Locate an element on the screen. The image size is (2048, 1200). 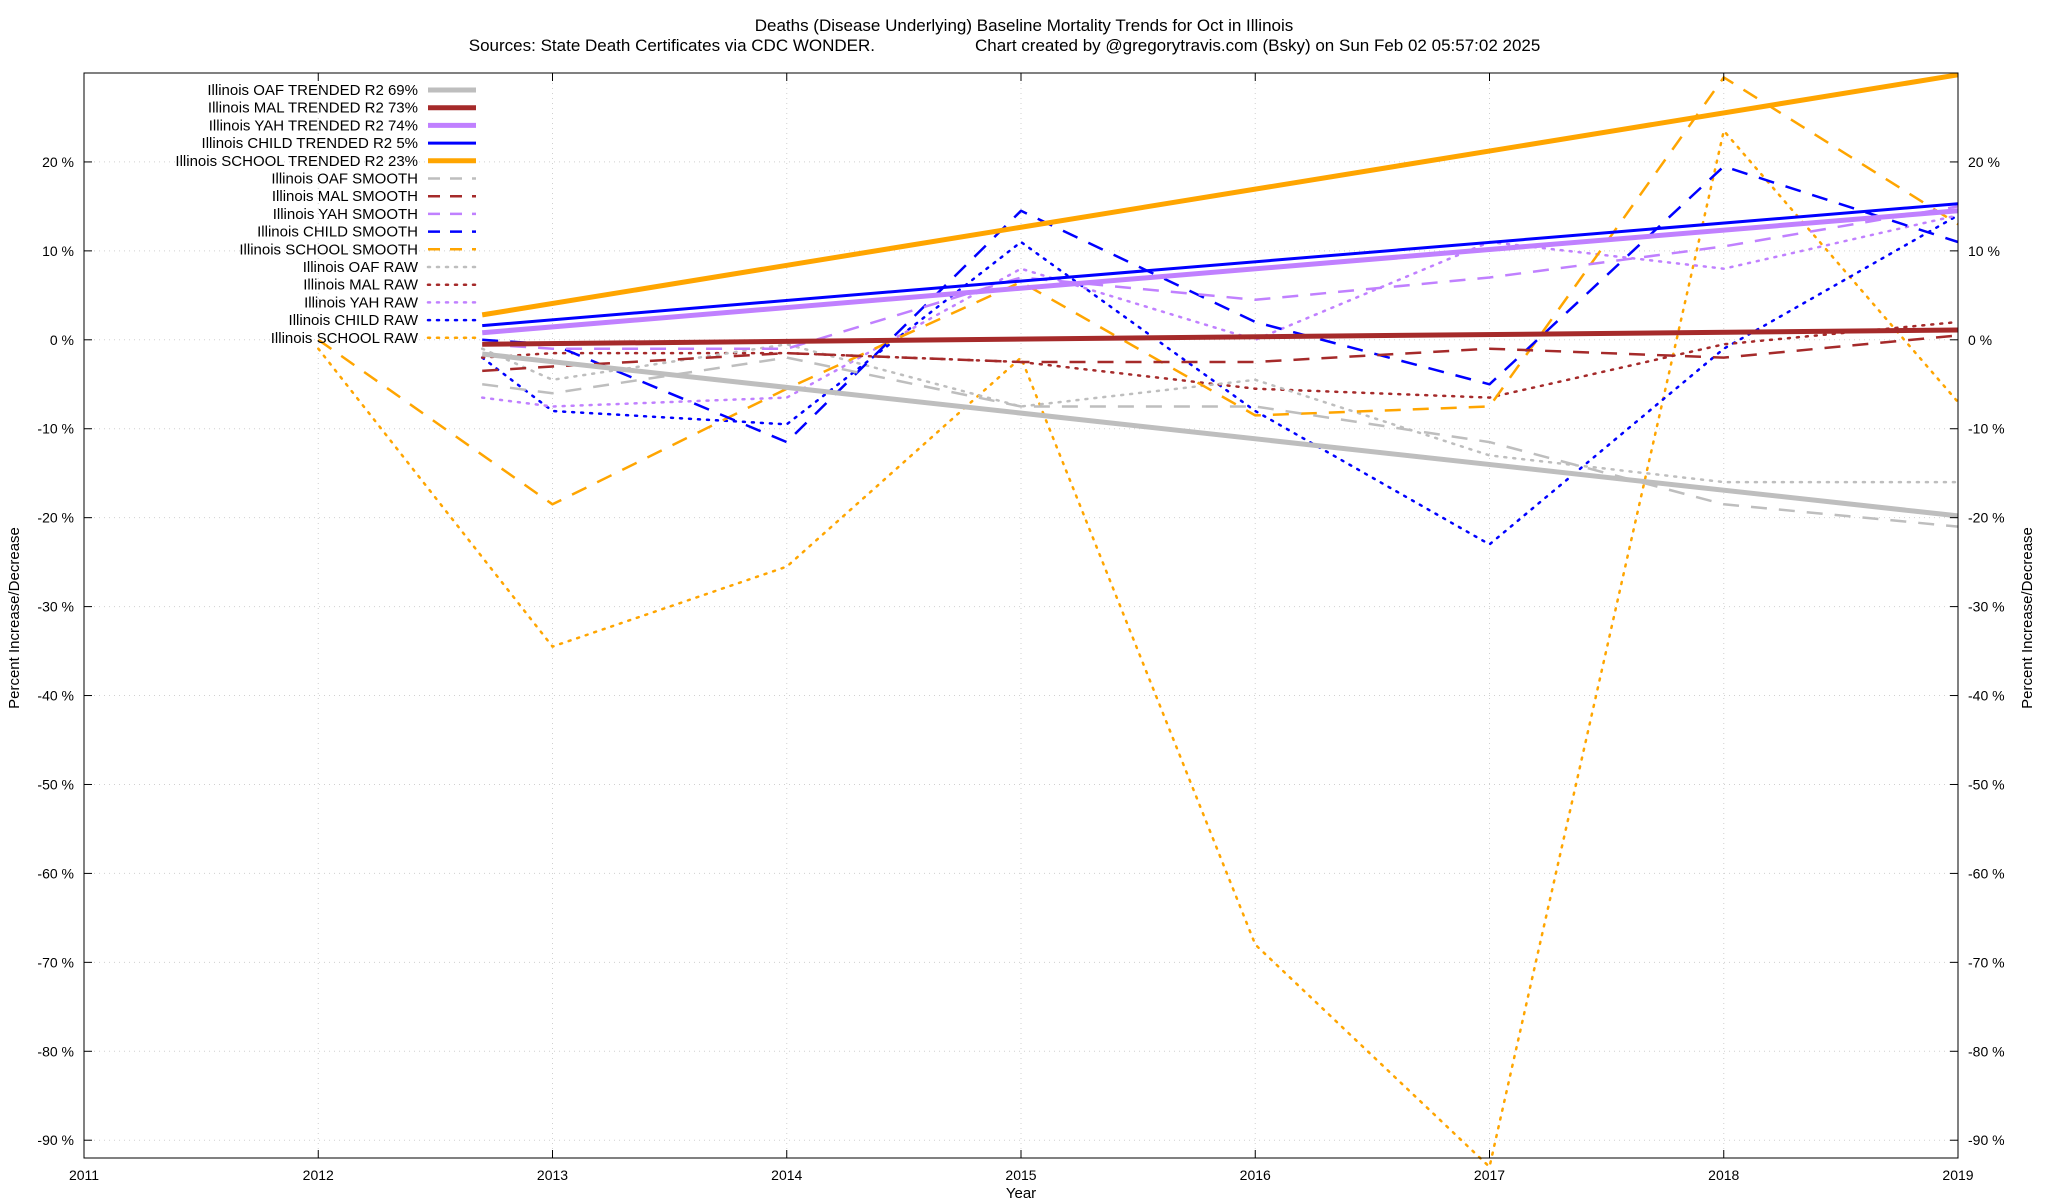
x-tick-label: 2014 is located at coordinates (786, 1175).